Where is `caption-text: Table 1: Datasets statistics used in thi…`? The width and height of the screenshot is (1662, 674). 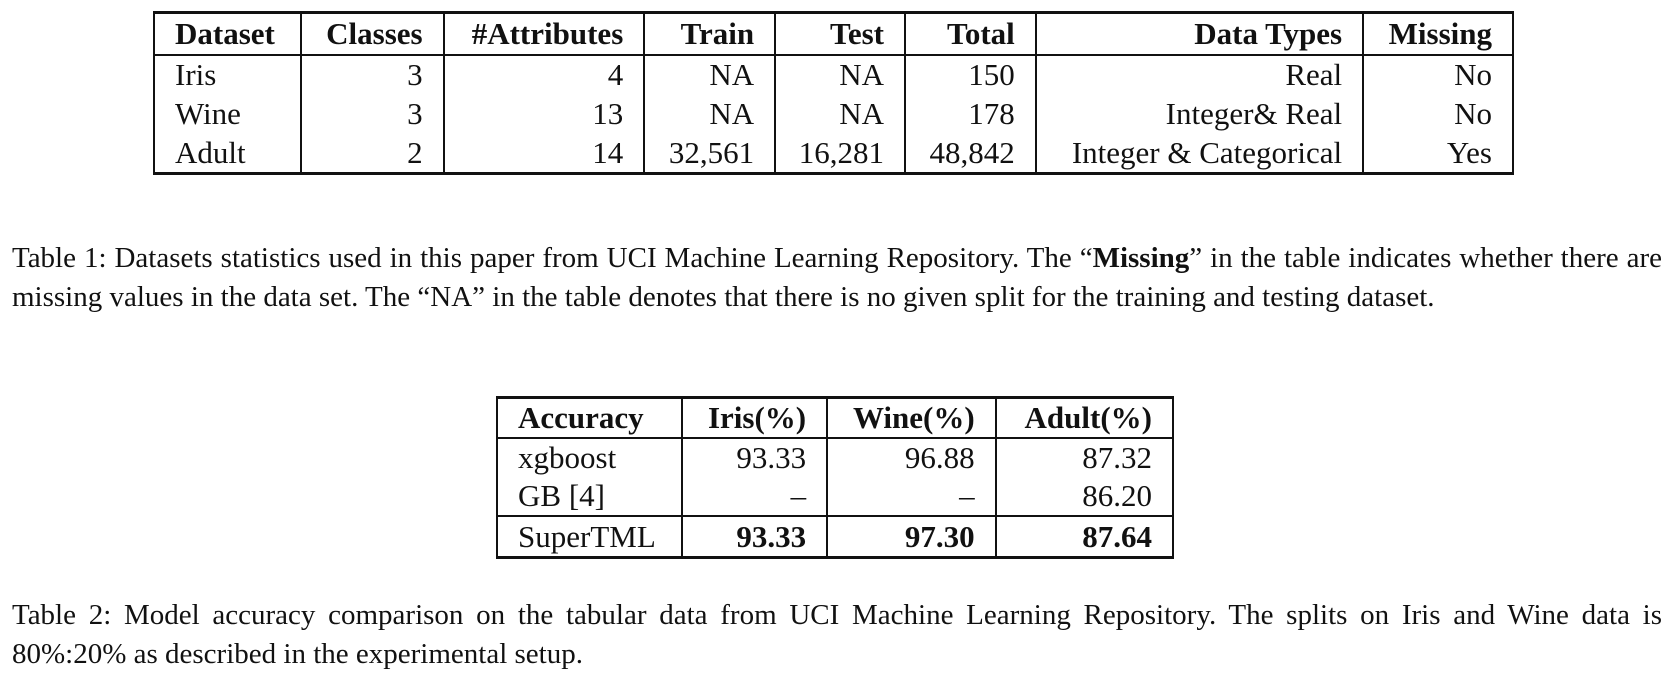 caption-text: Table 1: Datasets statistics used in thi… is located at coordinates (552, 258).